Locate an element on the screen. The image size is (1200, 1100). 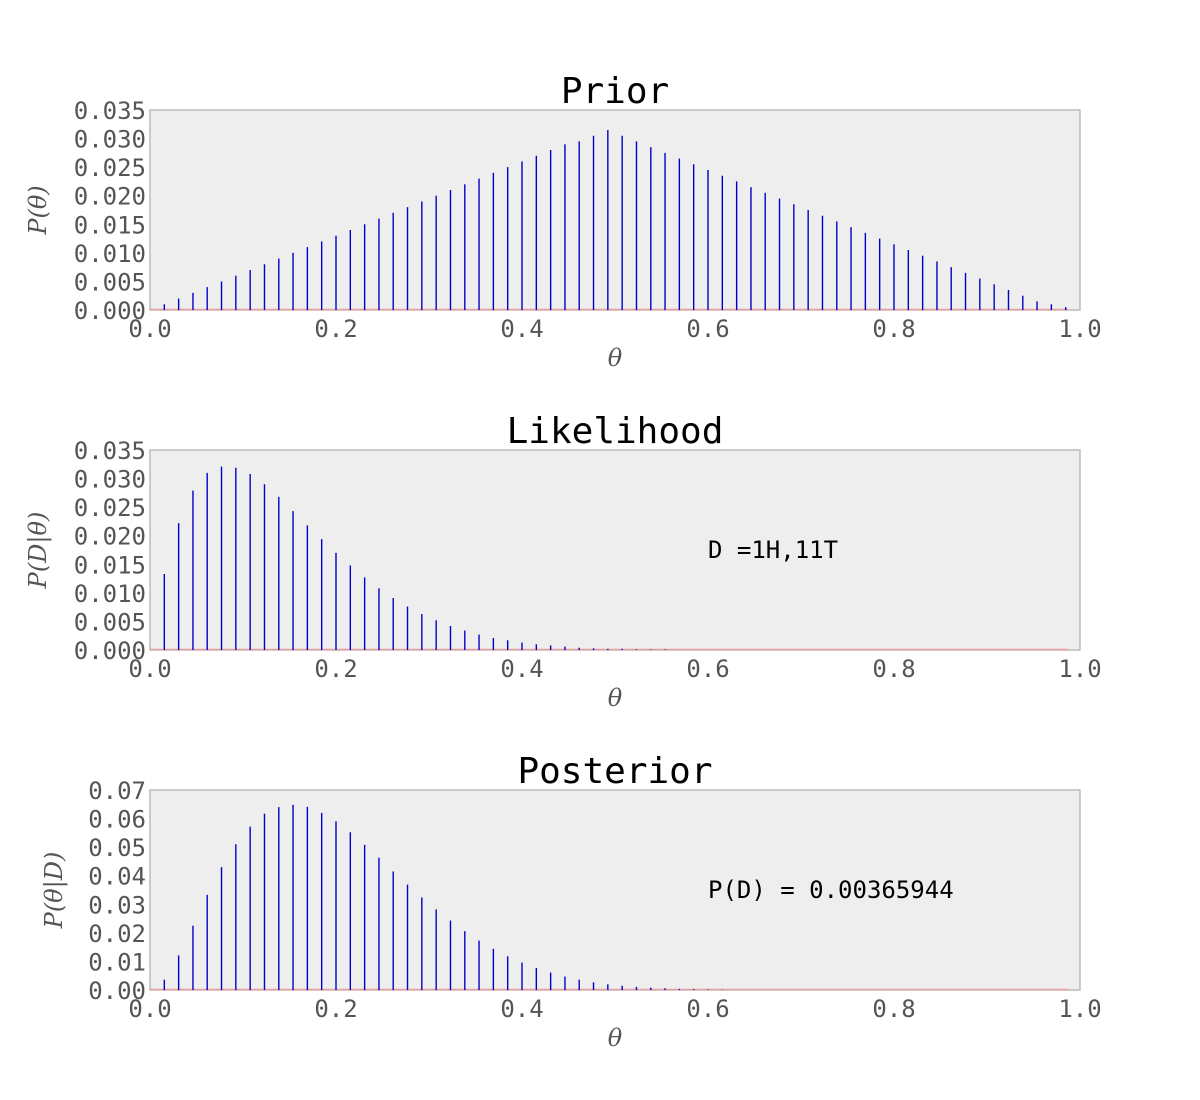
chart-title: Posterior is located at coordinates (614, 771).